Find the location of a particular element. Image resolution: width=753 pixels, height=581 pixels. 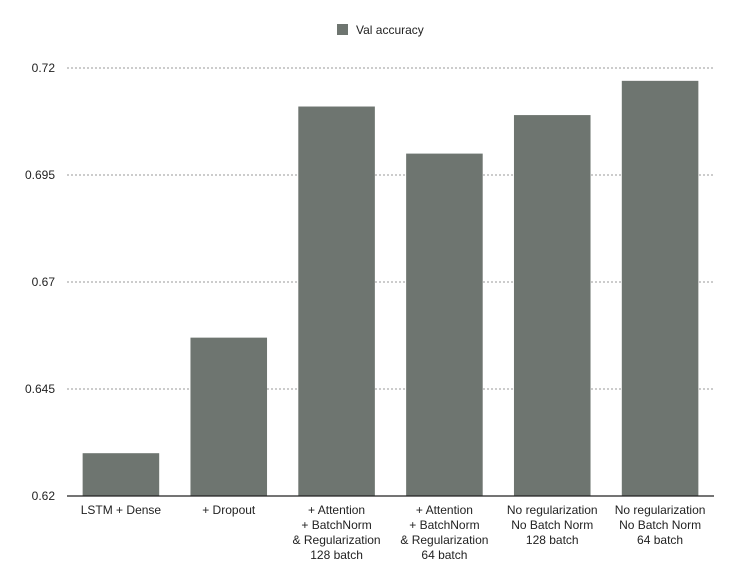

y-tick-labels: 0.62 0.645 0.67 0.695 0.72 is located at coordinates (40, 282).